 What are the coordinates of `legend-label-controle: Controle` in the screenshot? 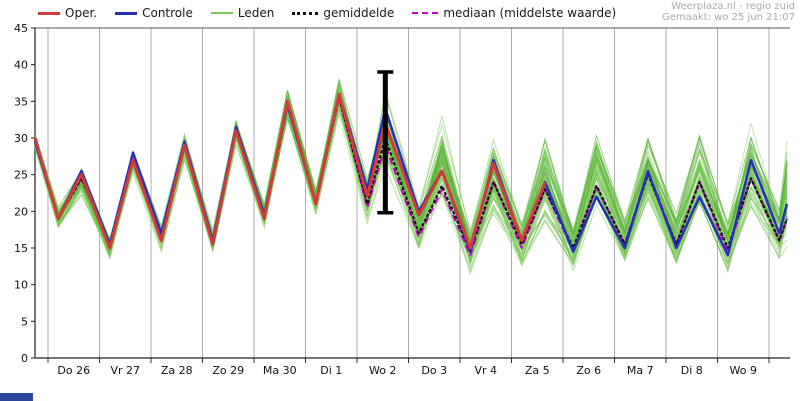 It's located at (167, 13).